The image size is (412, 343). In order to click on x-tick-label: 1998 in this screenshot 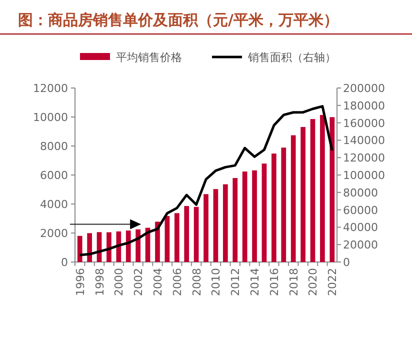, I will do `click(99, 282)`.